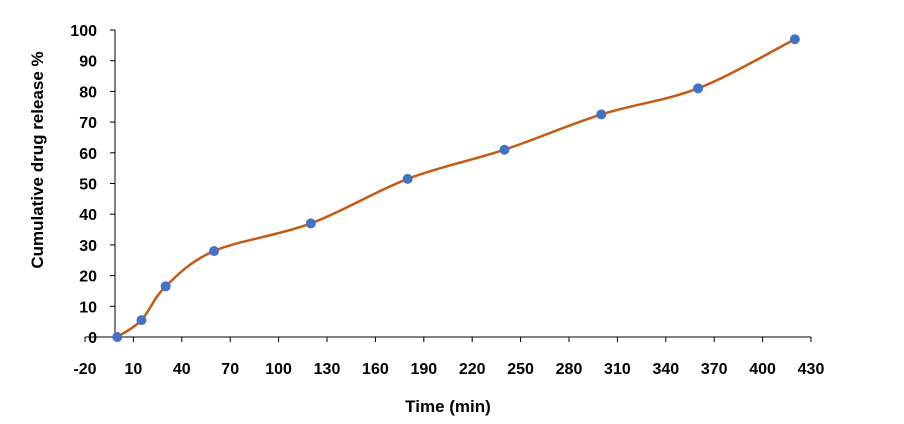  I want to click on x-tick-label: -20, so click(84, 369).